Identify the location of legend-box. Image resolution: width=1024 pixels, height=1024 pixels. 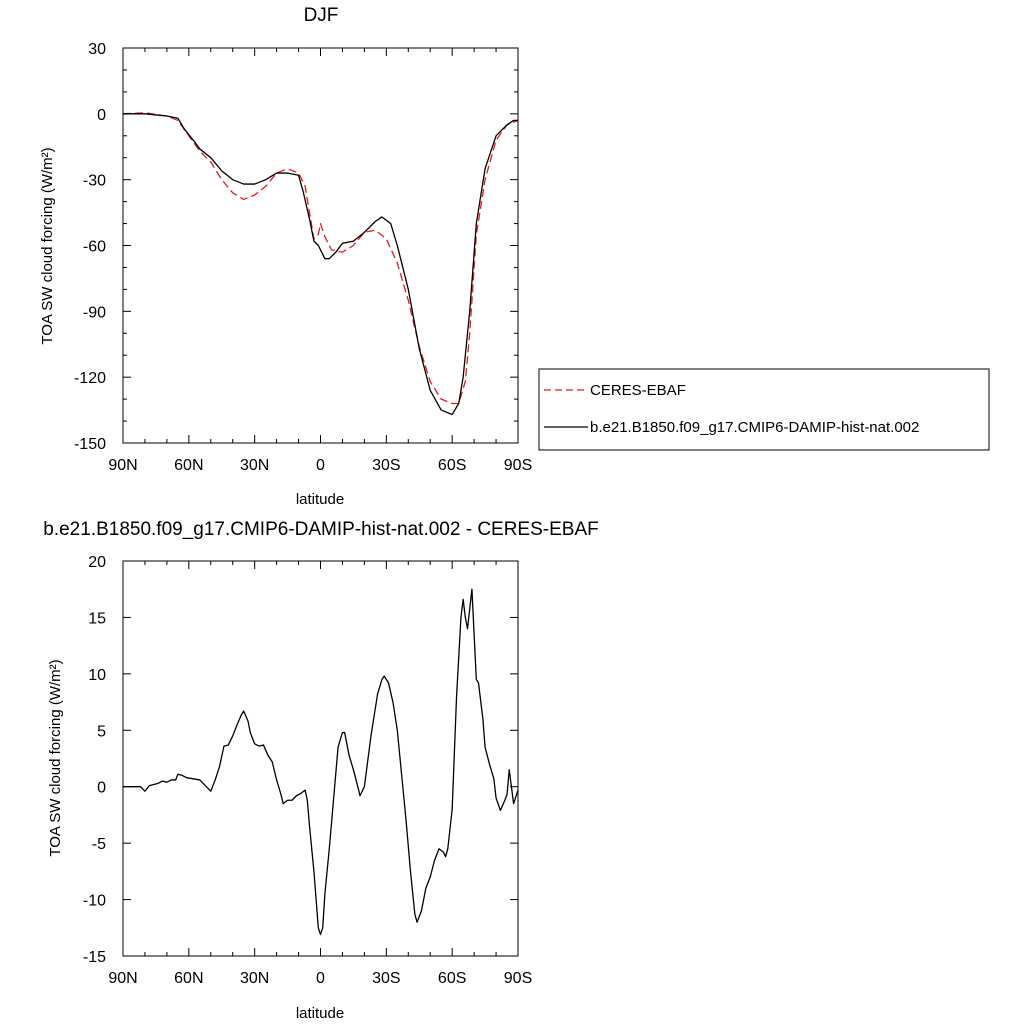
(764, 409).